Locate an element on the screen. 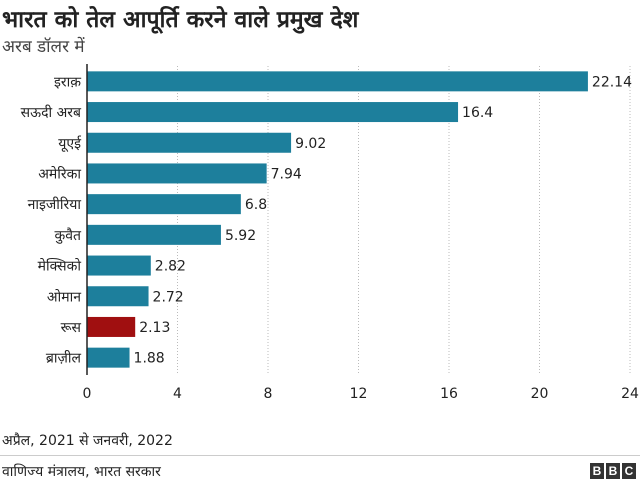 The width and height of the screenshot is (640, 489). bbc-logo: B B C is located at coordinates (613, 471).